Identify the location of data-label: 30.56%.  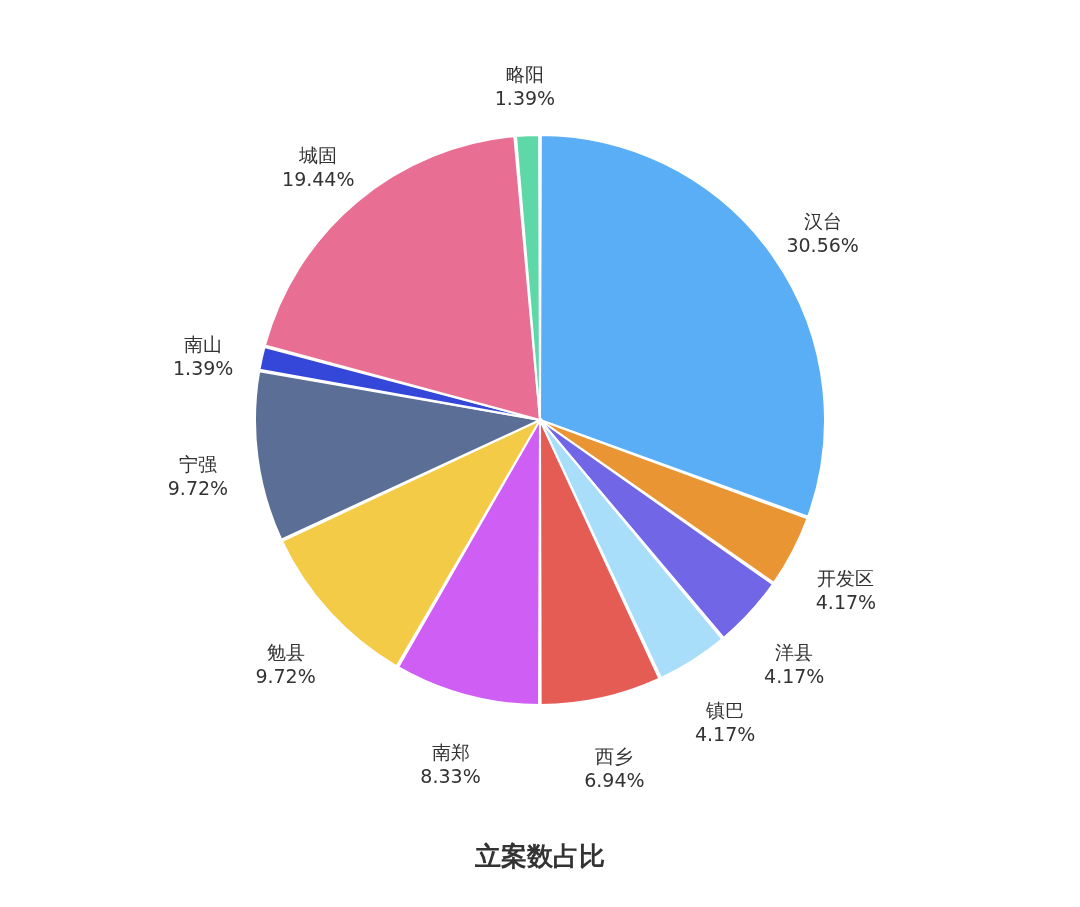
(822, 245).